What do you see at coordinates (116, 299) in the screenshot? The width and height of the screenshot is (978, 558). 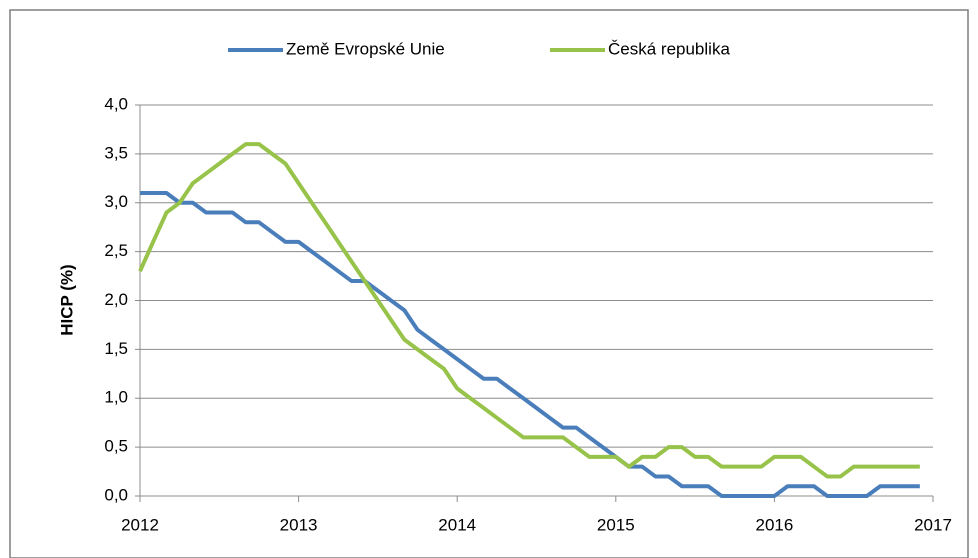 I see `y-tick-label: 2,0` at bounding box center [116, 299].